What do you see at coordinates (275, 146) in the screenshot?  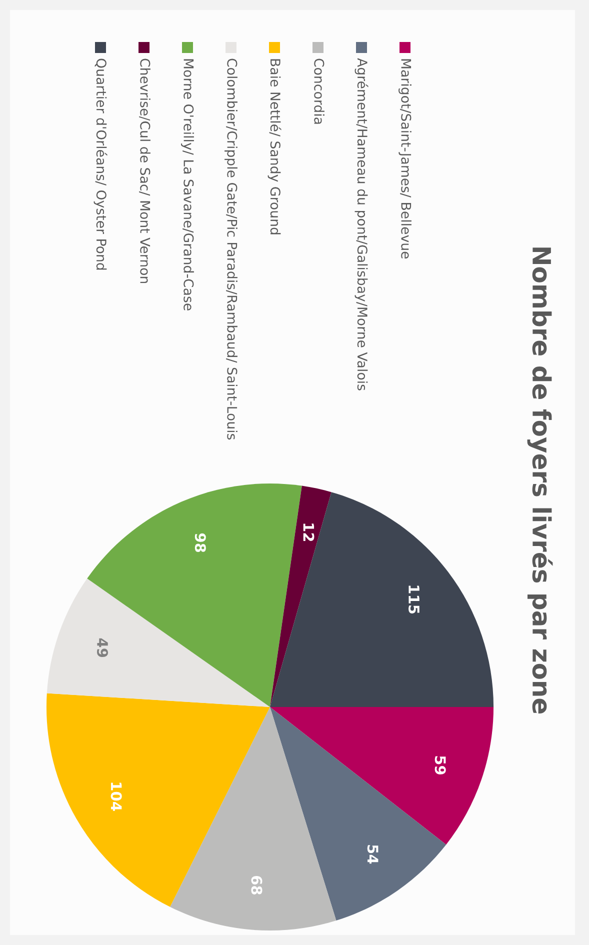 I see `legend-label: Baie Nettlé/ Sandy Ground` at bounding box center [275, 146].